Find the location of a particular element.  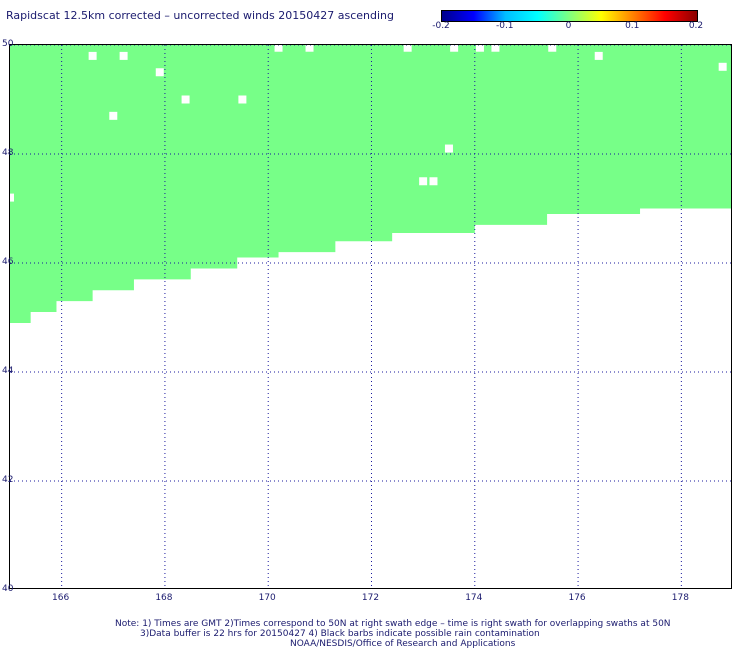

colorbar-tick-label: 0.2 is located at coordinates (696, 26).